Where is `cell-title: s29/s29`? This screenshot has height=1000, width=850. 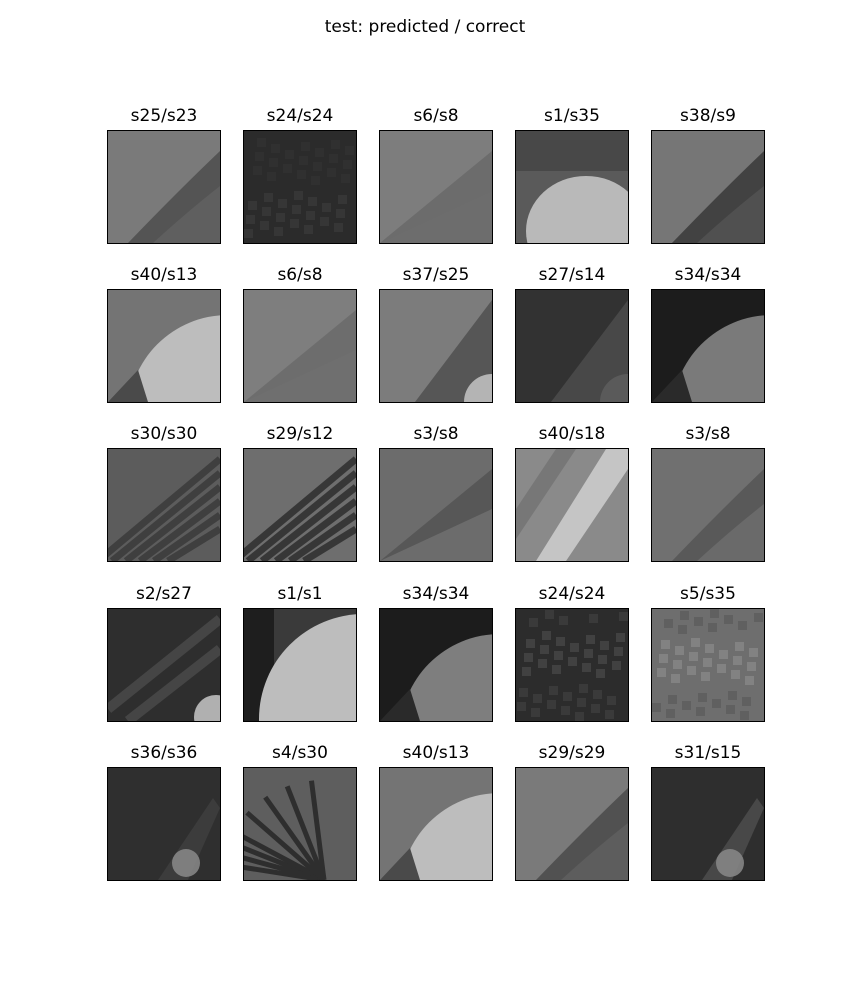
cell-title: s29/s29 is located at coordinates (572, 753).